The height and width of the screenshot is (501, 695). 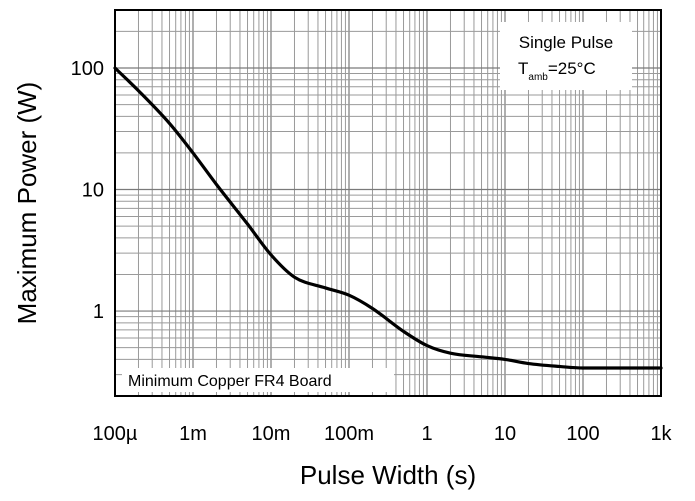 What do you see at coordinates (566, 42) in the screenshot?
I see `annotation-line1: Single Pulse` at bounding box center [566, 42].